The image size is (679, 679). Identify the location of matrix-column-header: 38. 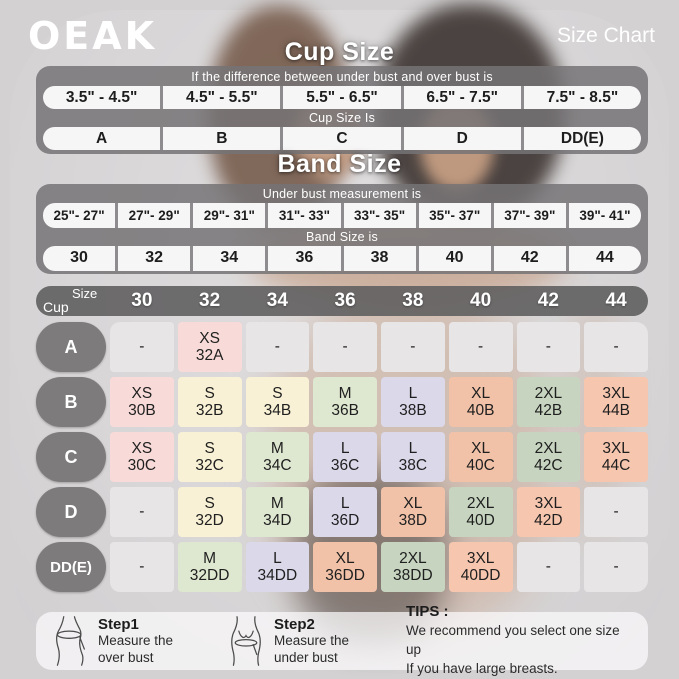
(413, 300).